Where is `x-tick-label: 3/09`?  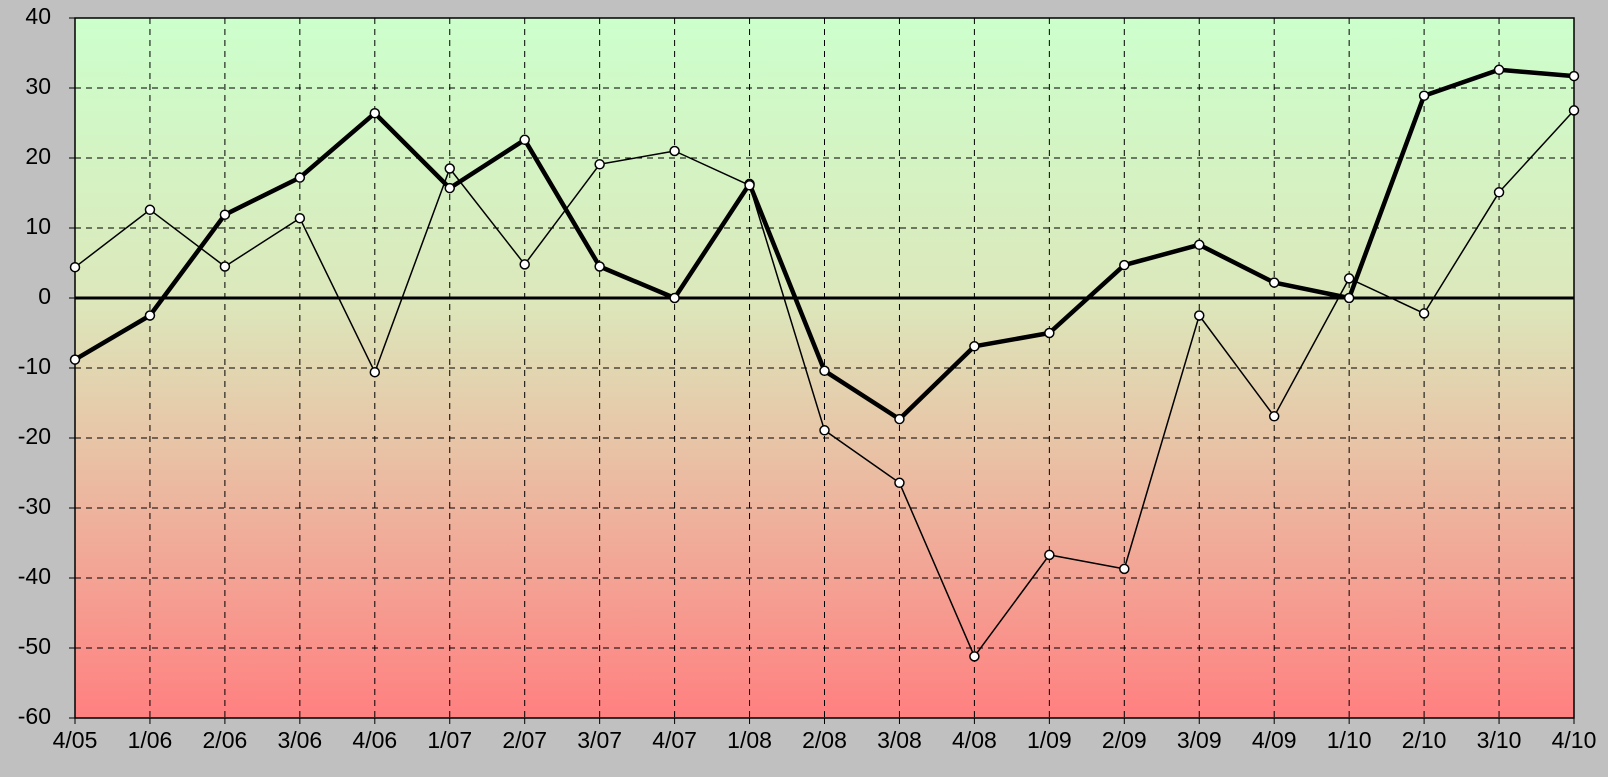 x-tick-label: 3/09 is located at coordinates (1199, 740).